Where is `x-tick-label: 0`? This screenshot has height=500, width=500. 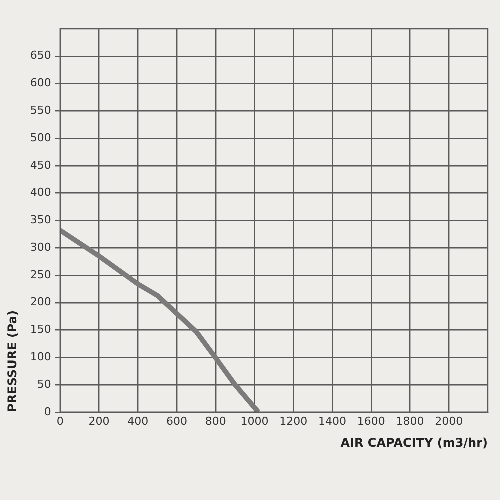
x-tick-label: 0 is located at coordinates (60, 421).